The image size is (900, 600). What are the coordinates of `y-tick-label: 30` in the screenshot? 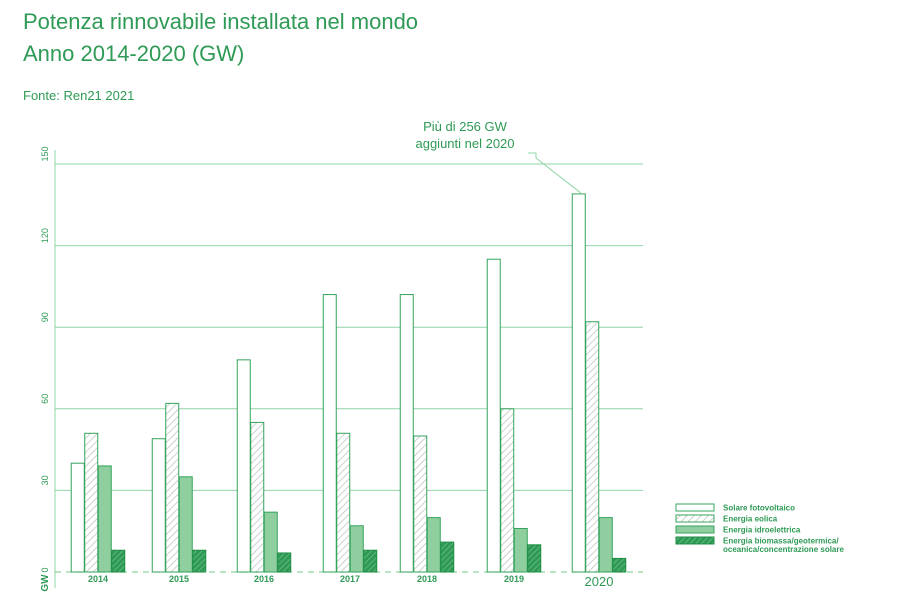 It's located at (45, 480).